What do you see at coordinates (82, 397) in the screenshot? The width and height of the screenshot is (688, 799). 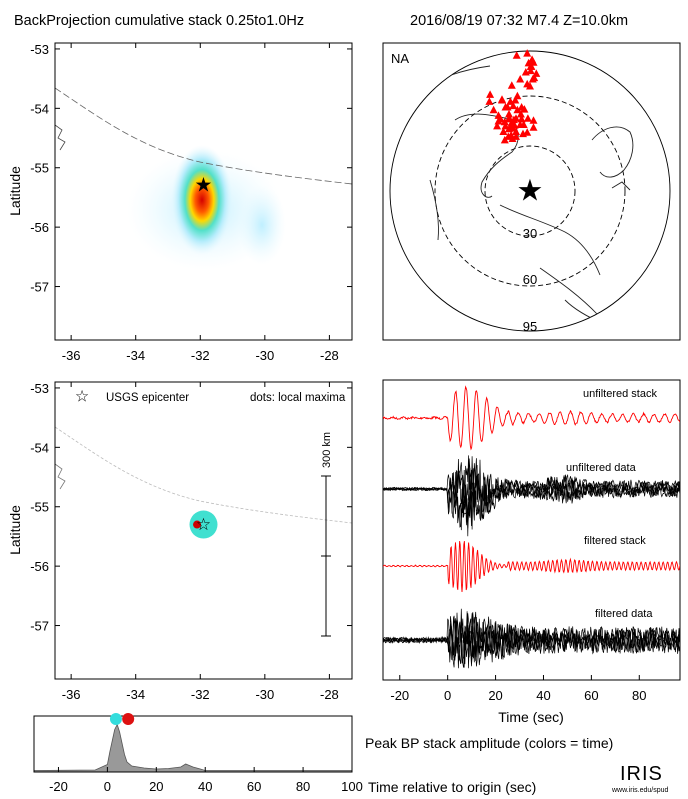 I see `legend-star-icon: ☆` at bounding box center [82, 397].